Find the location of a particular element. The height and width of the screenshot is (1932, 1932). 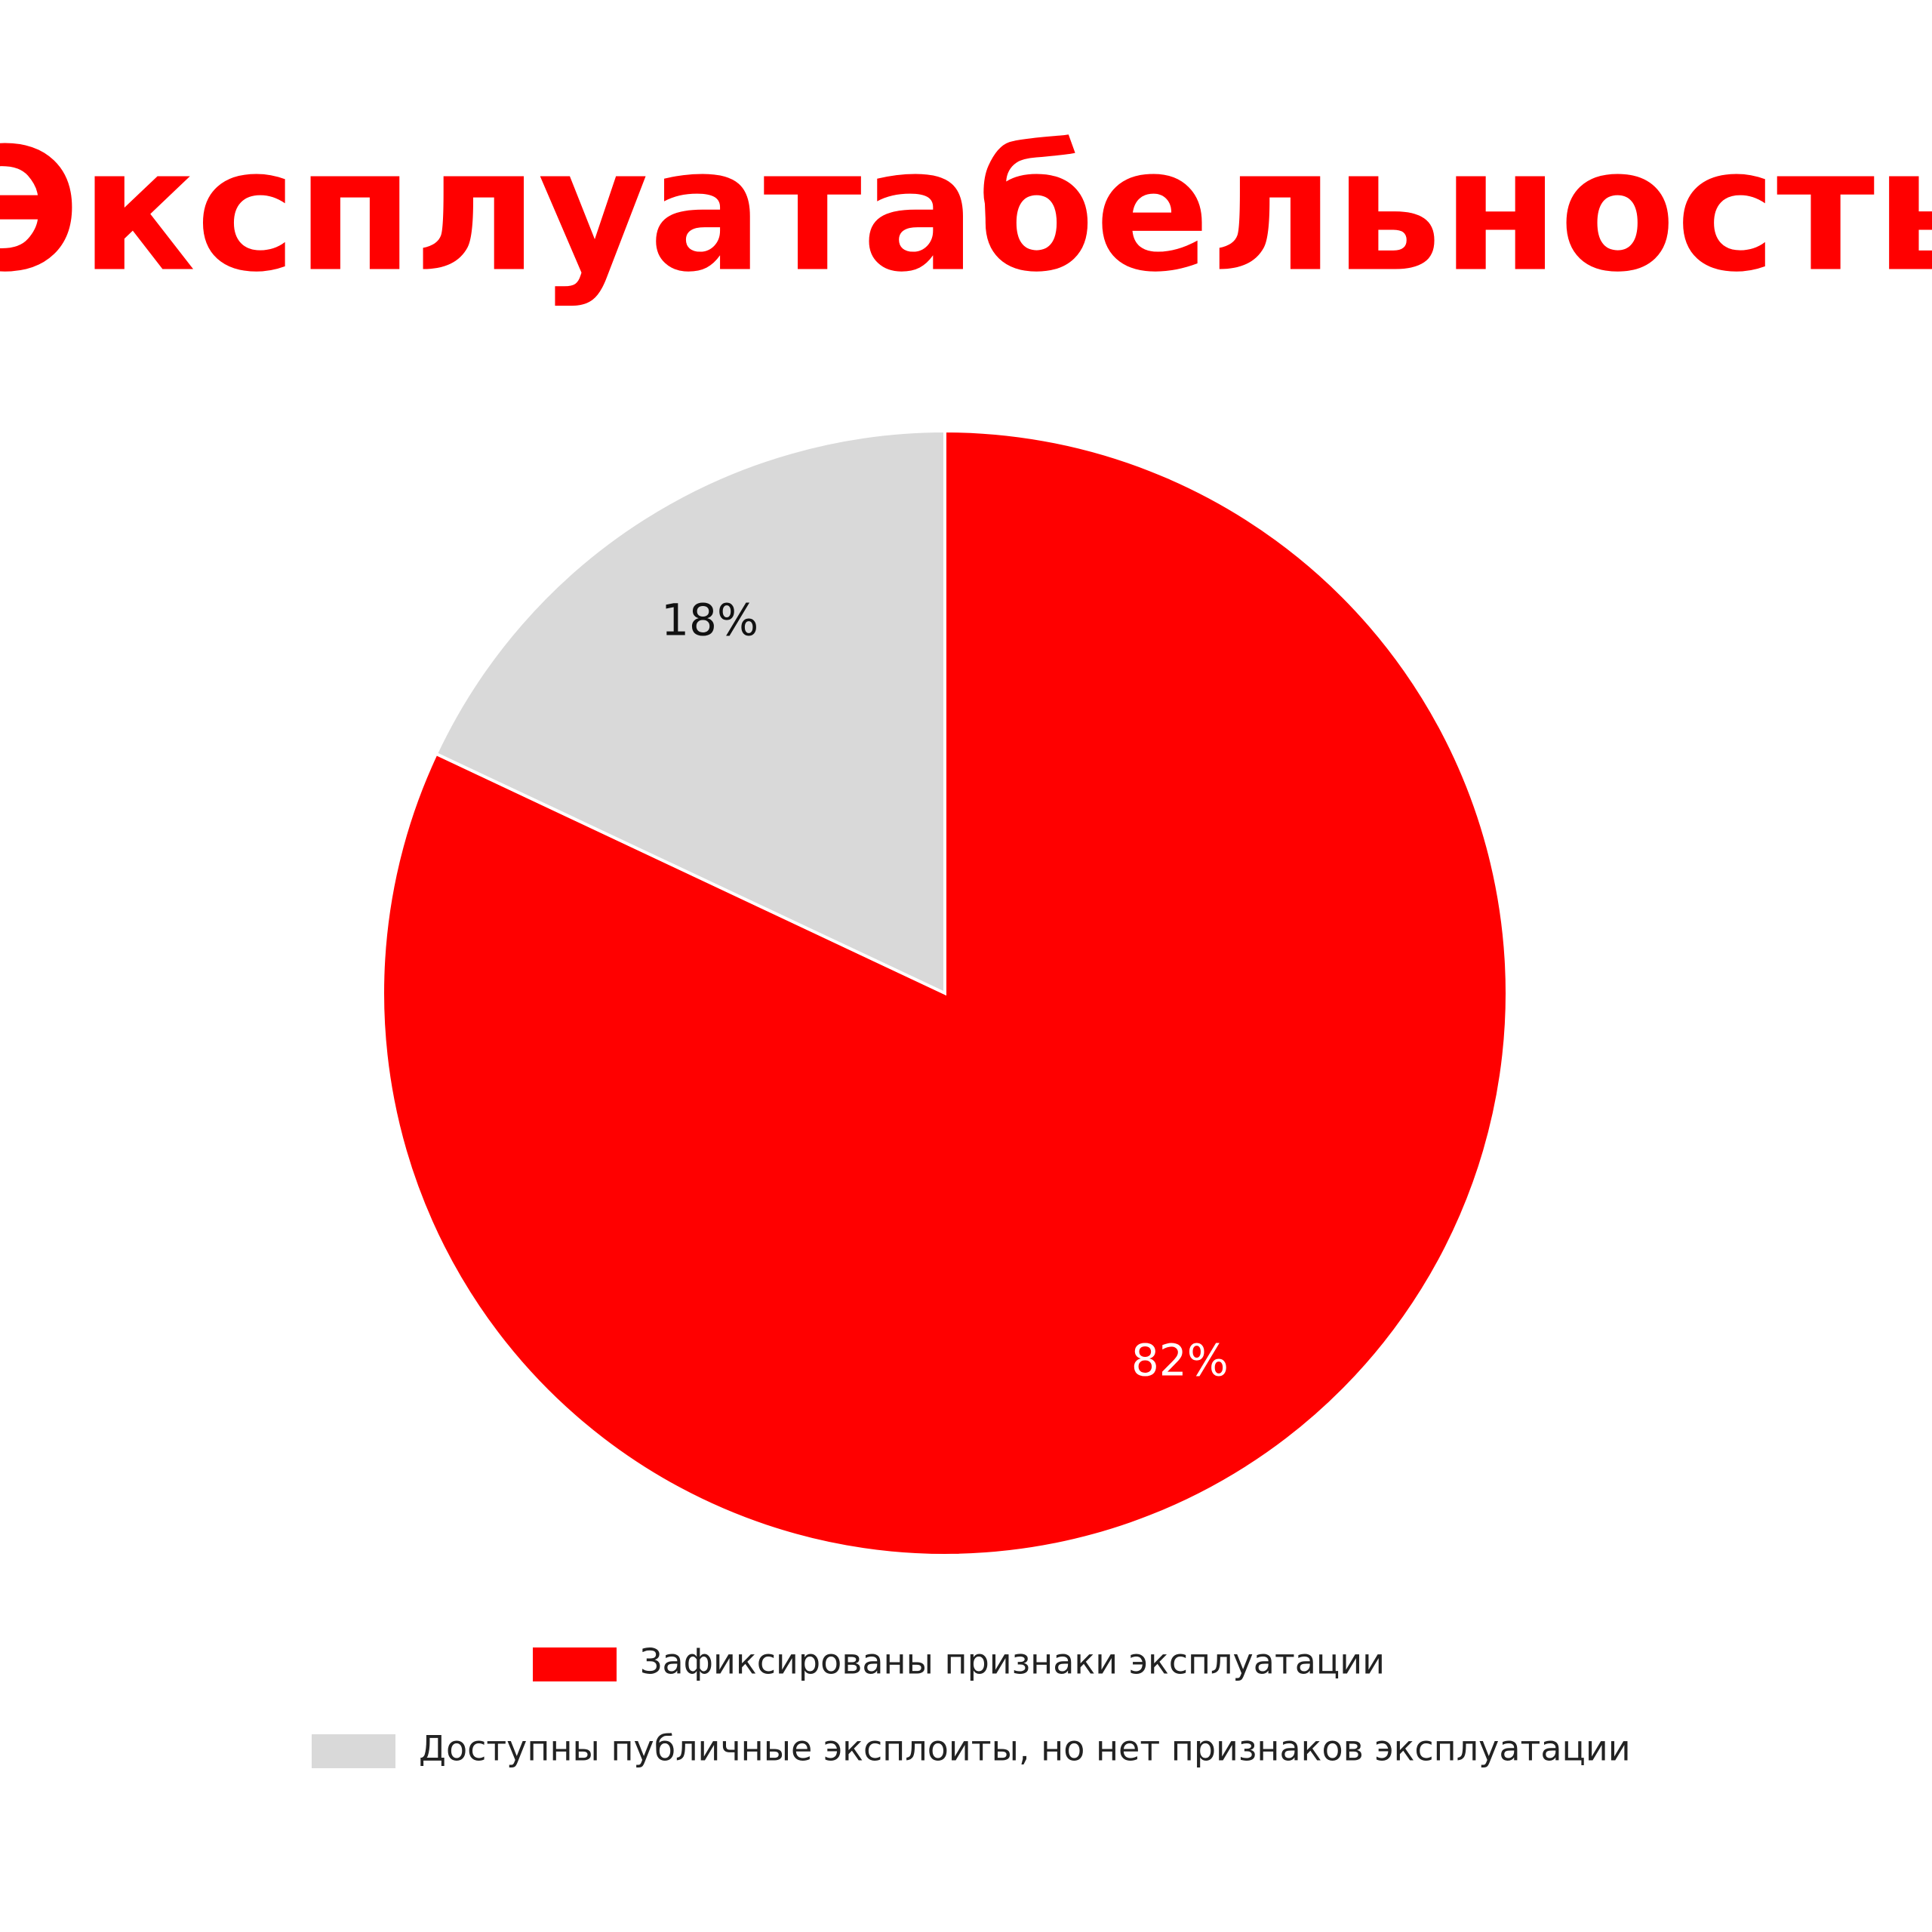

legend-label: Зафиксированы признаки эксплуатации is located at coordinates (1012, 1661).